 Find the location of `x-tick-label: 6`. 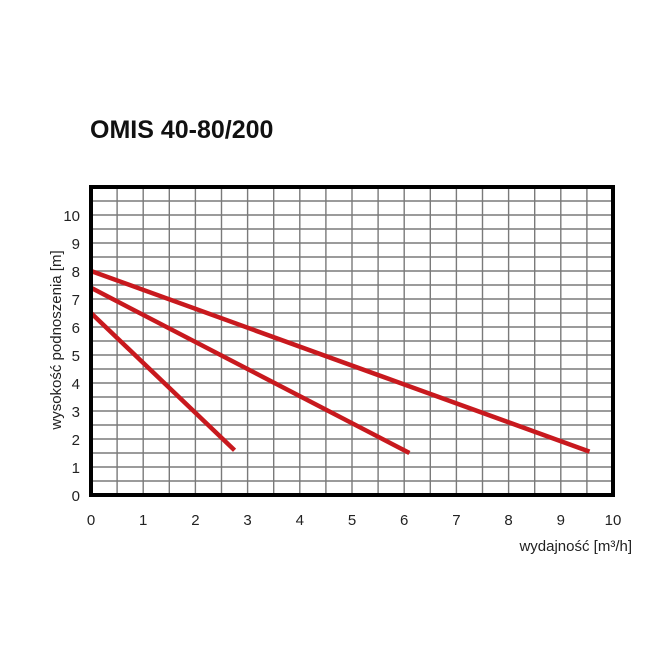

x-tick-label: 6 is located at coordinates (404, 520).